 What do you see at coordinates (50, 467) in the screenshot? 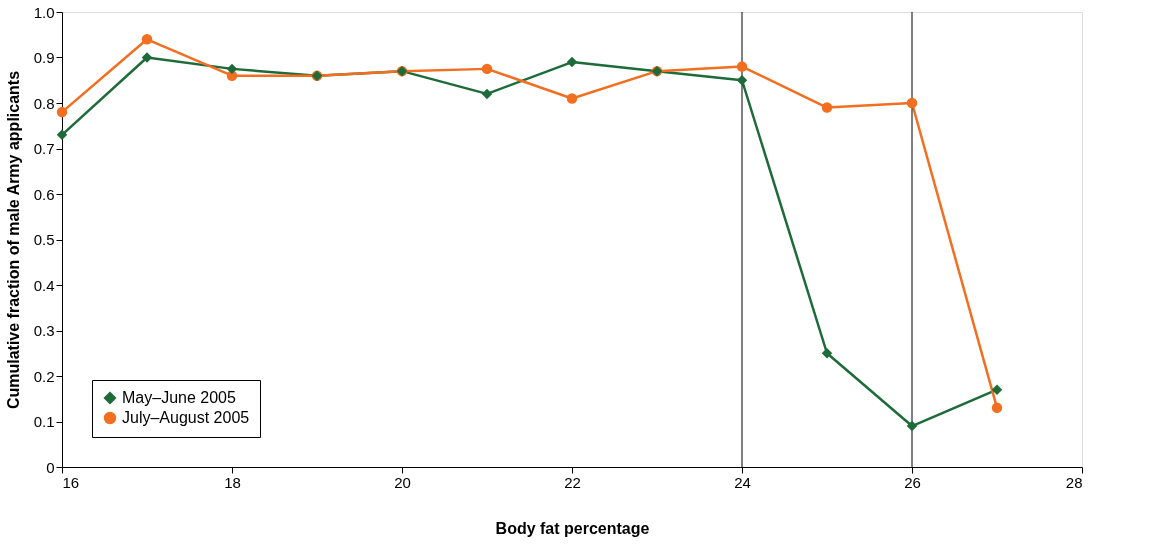
I see `y-tick-label: 0` at bounding box center [50, 467].